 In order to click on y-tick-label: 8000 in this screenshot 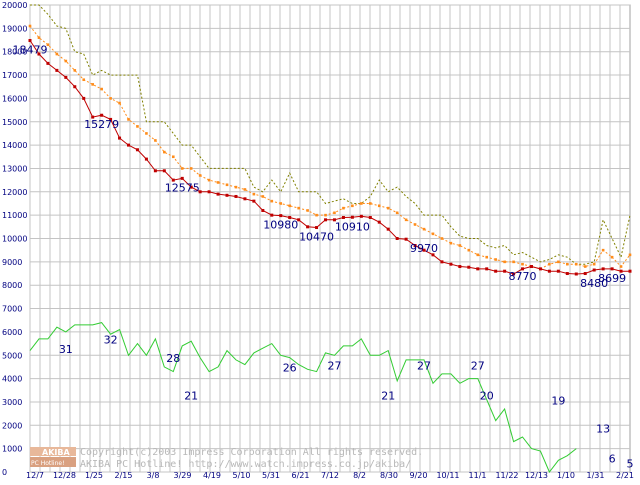, I will do `click(12, 285)`.